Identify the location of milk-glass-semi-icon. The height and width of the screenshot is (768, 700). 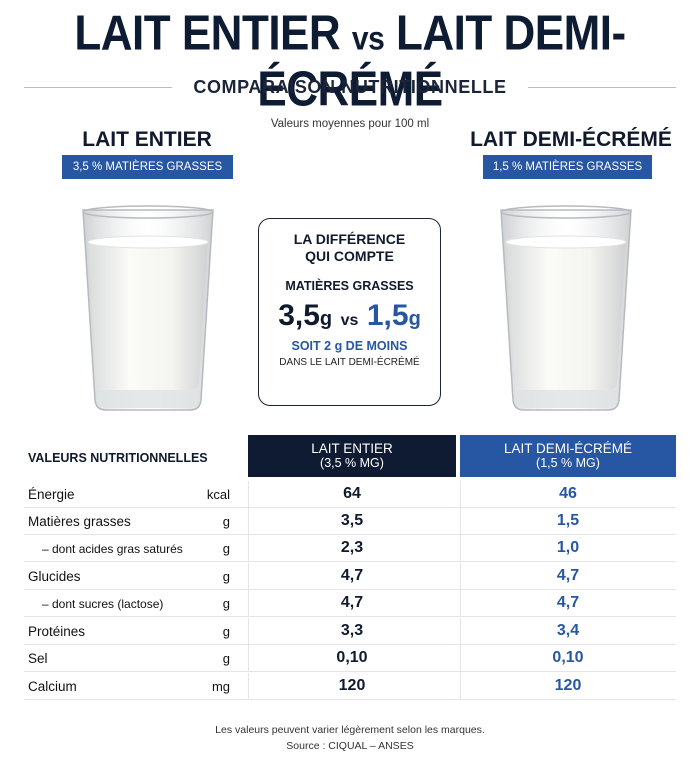
(566, 308).